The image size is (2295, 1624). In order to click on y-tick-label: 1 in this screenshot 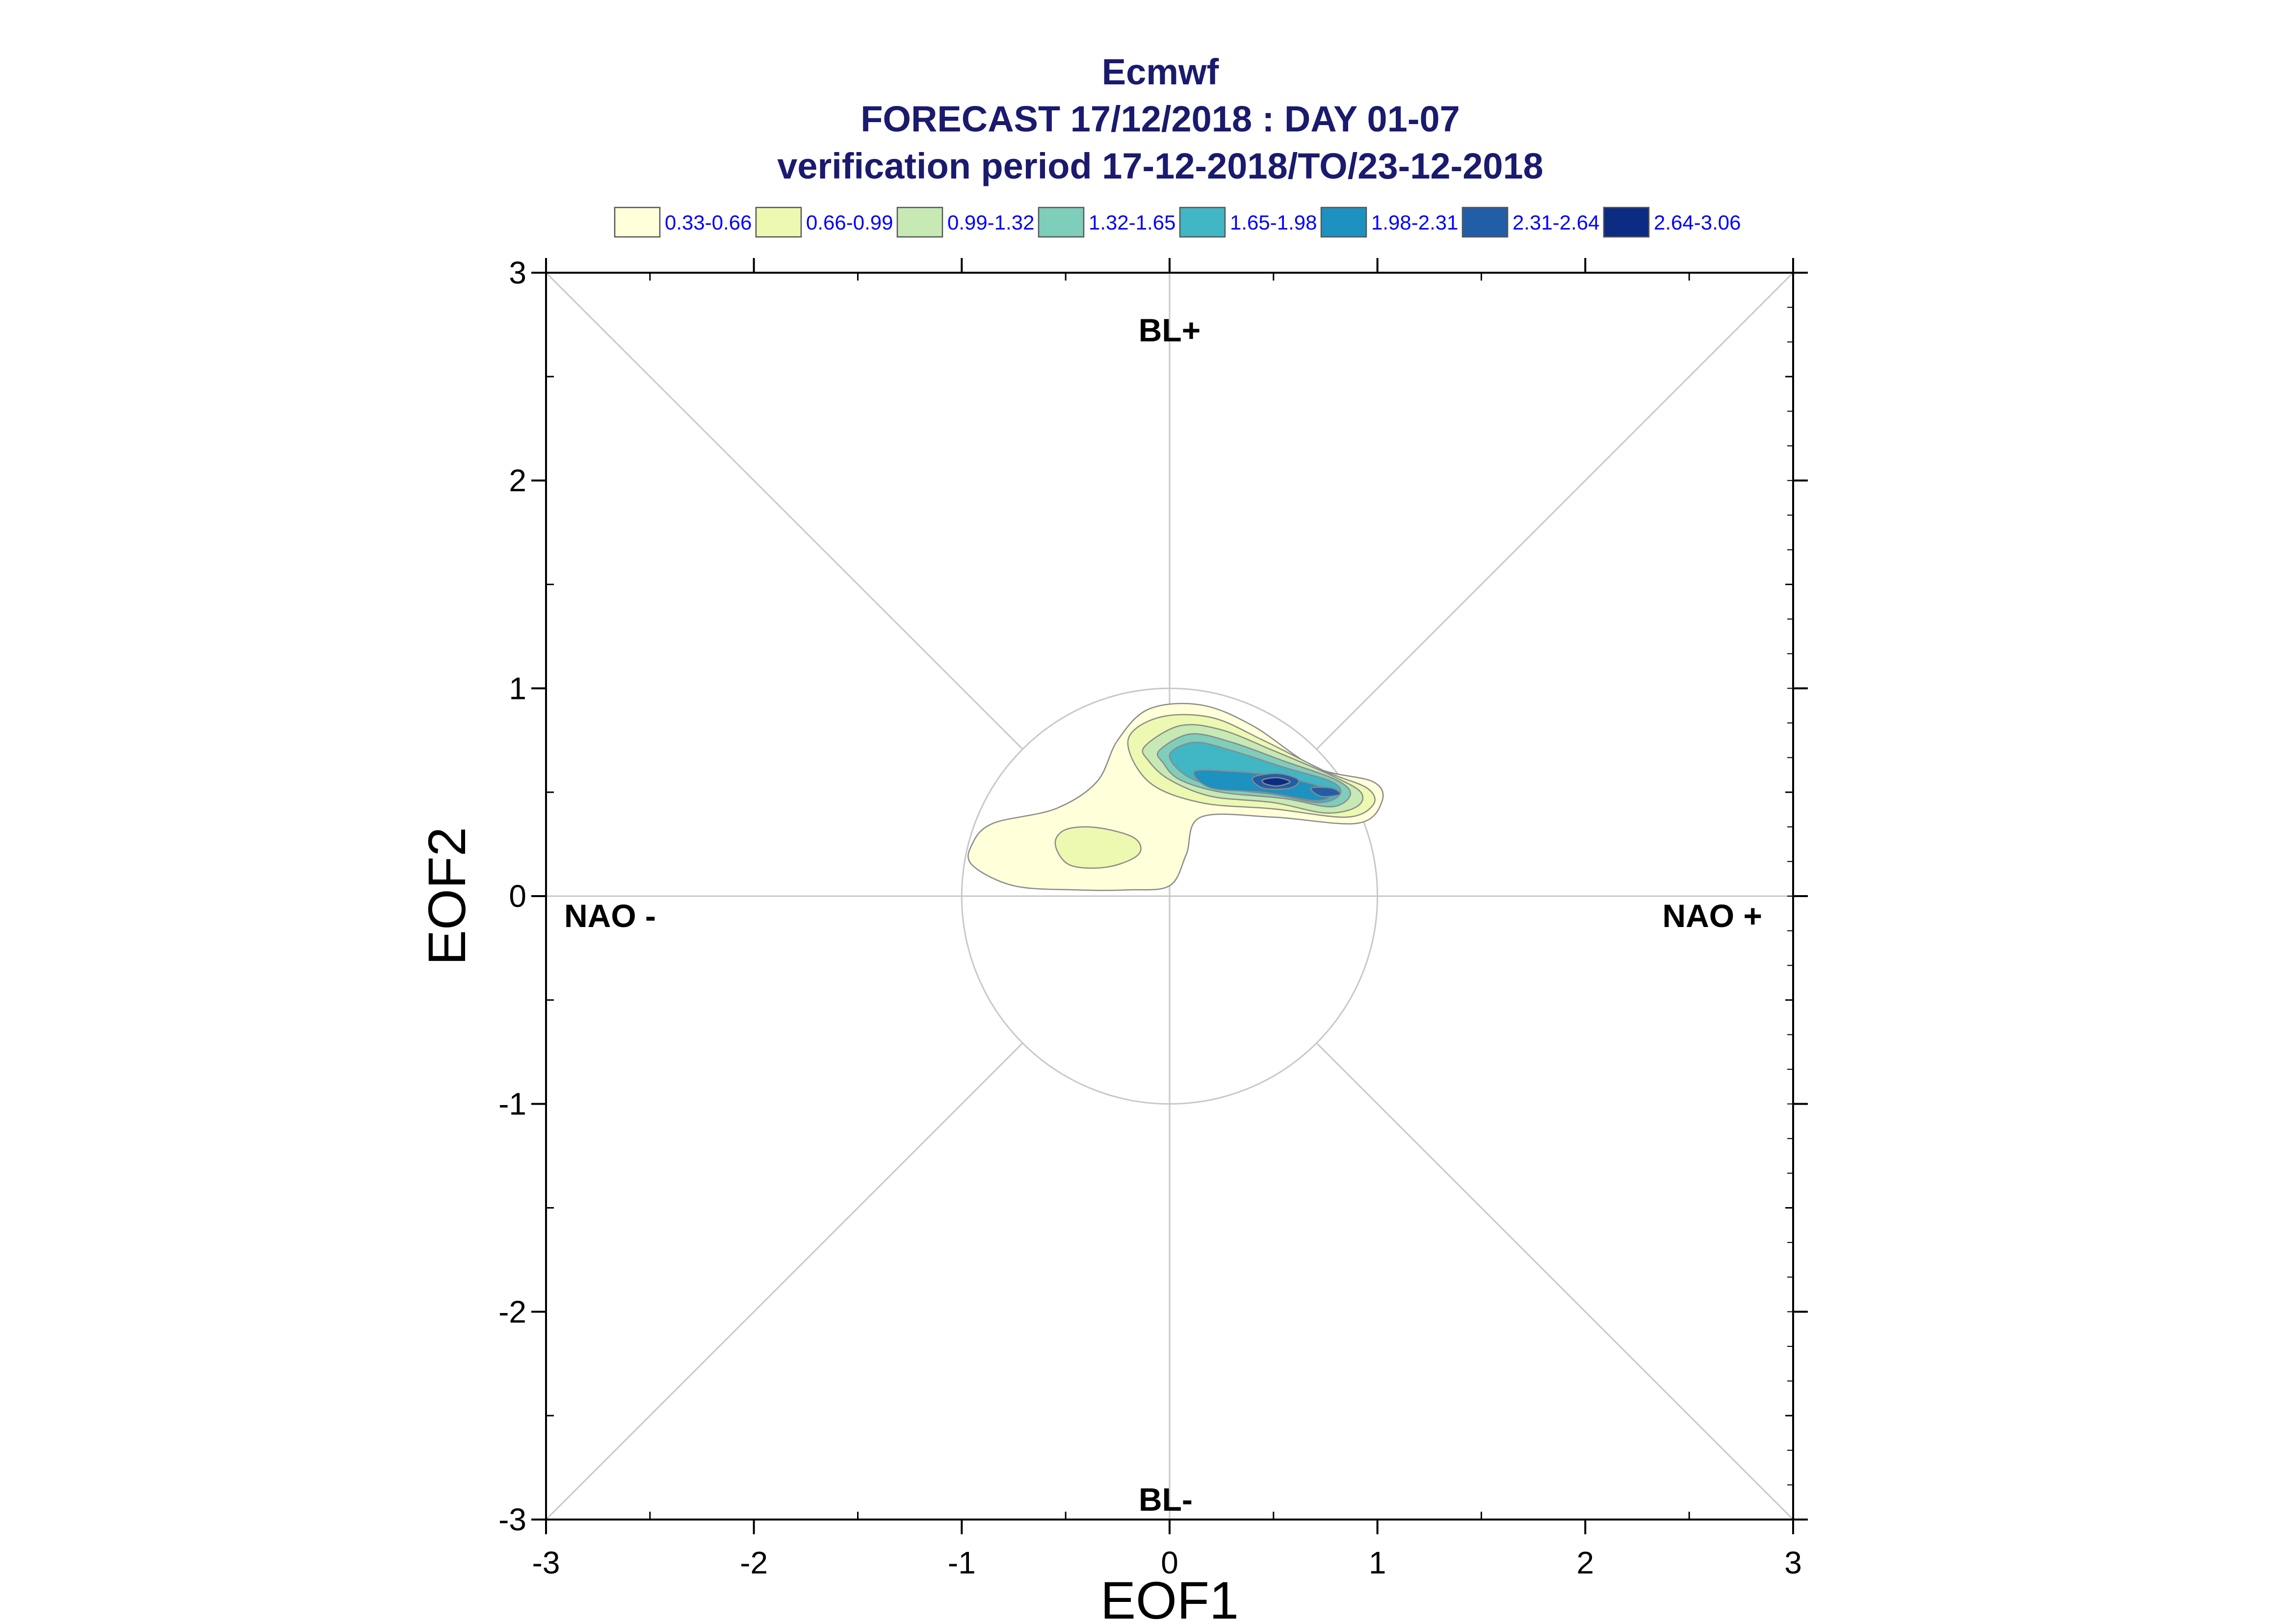, I will do `click(518, 688)`.